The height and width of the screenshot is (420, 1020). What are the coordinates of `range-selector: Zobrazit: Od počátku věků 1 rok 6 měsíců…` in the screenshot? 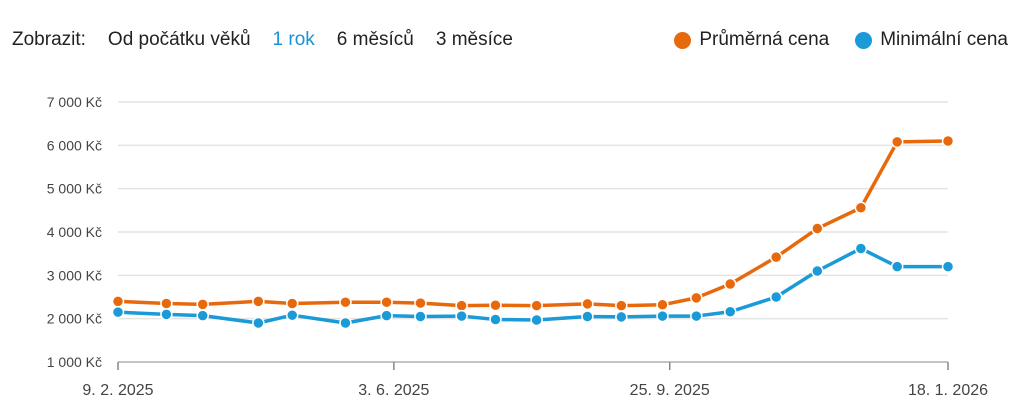 It's located at (273, 40).